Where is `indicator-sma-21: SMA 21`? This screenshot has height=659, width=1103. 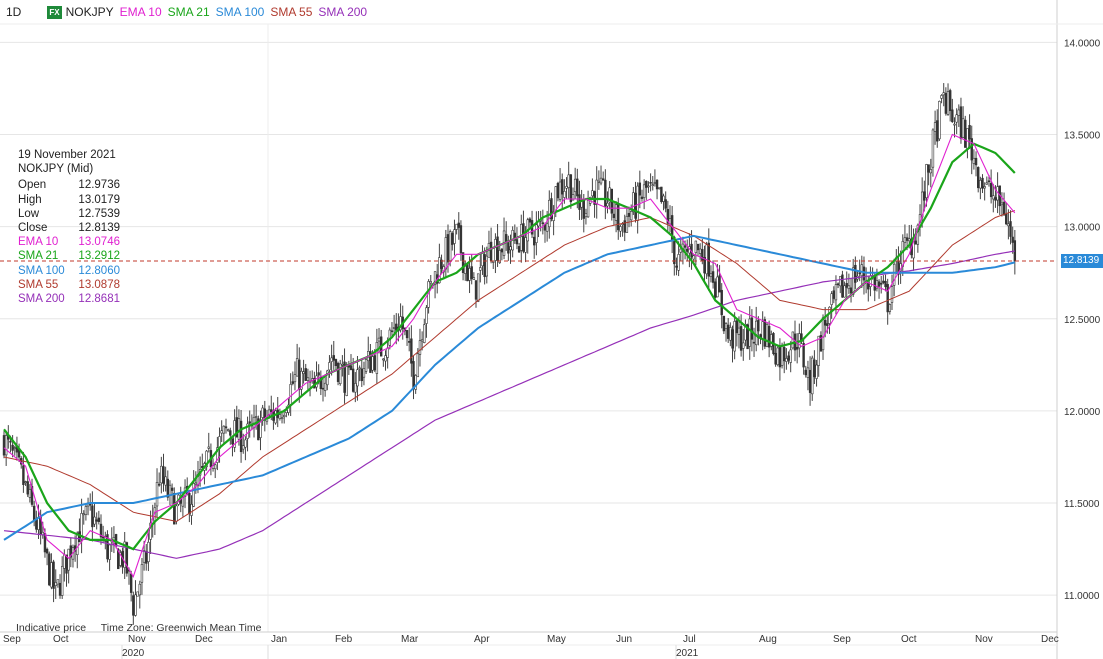 indicator-sma-21: SMA 21 is located at coordinates (188, 12).